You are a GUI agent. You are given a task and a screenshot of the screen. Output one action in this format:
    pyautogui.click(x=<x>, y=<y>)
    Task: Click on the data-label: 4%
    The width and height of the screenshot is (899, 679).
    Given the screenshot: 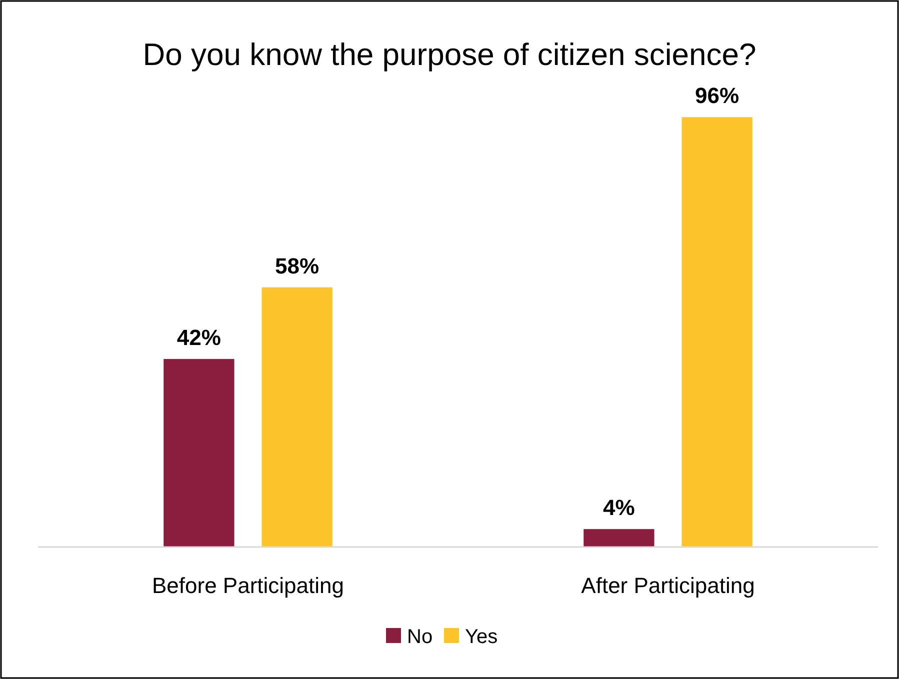 What is the action you would take?
    pyautogui.click(x=619, y=507)
    